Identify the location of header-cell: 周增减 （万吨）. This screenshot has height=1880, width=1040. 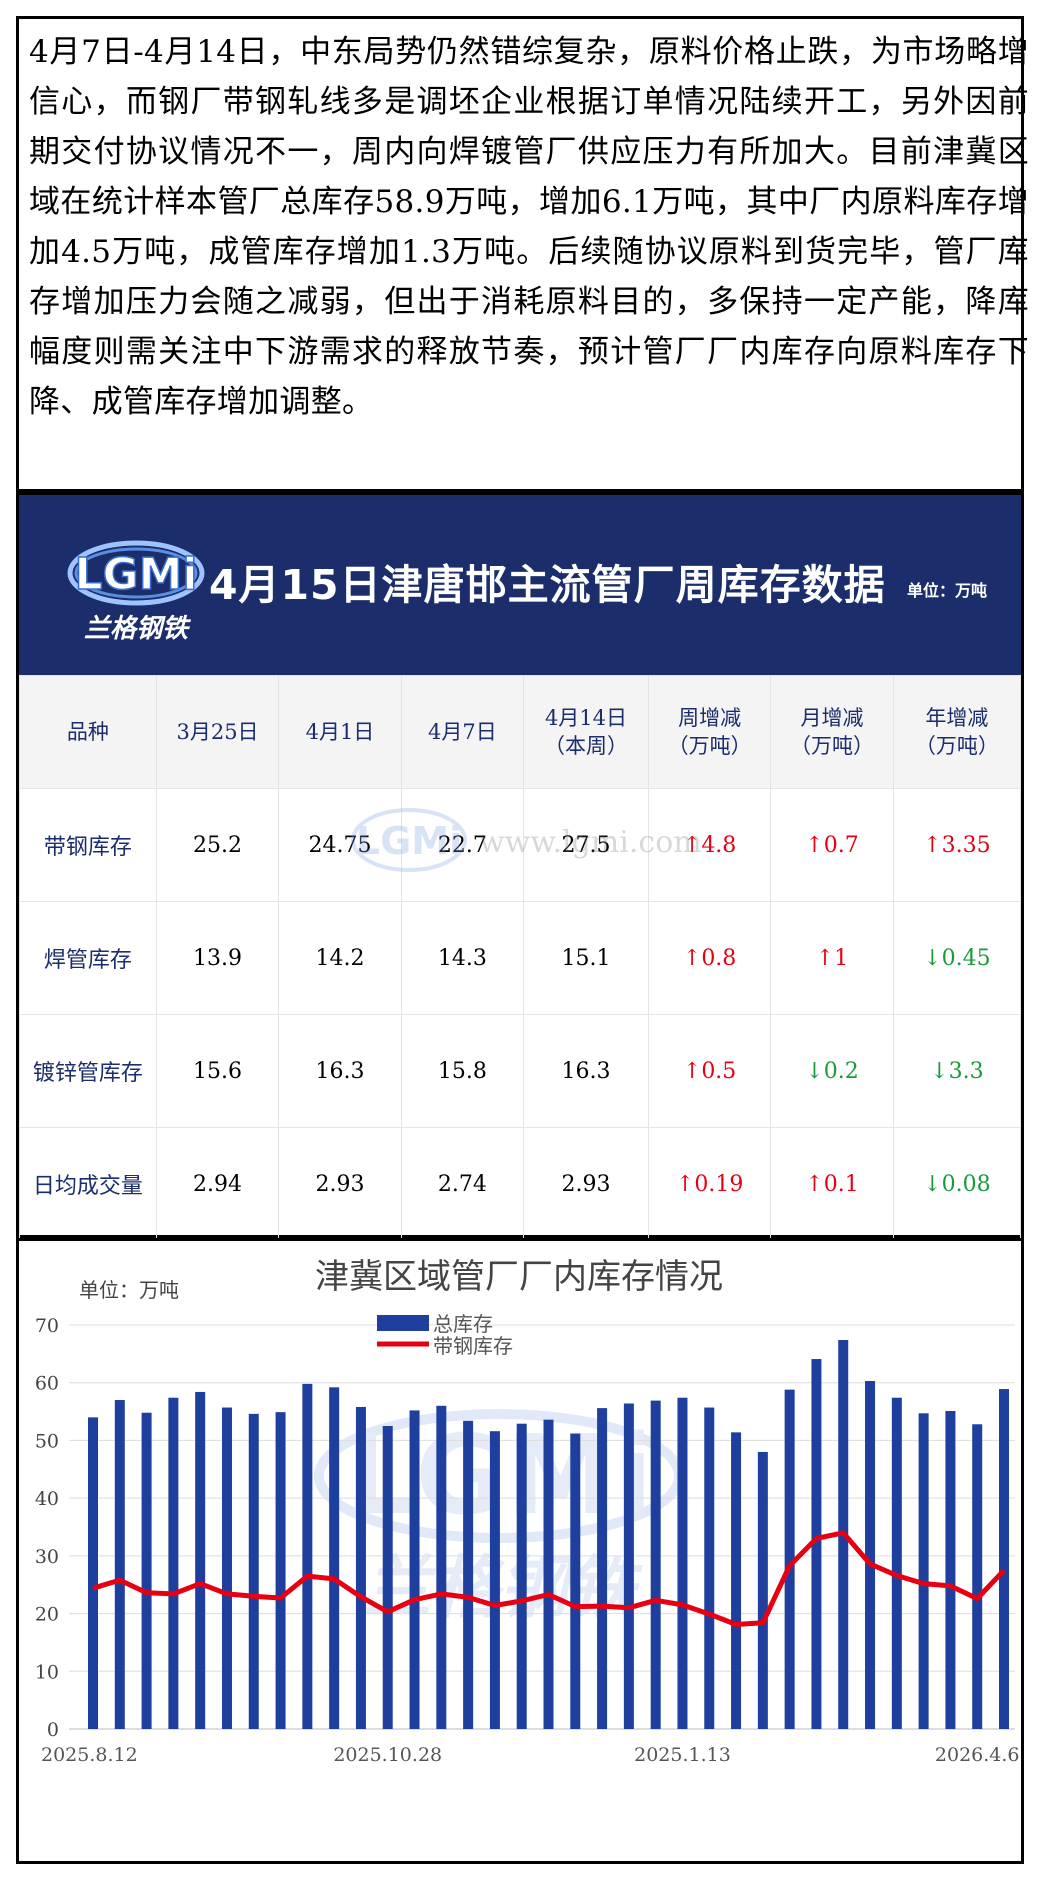
(709, 732).